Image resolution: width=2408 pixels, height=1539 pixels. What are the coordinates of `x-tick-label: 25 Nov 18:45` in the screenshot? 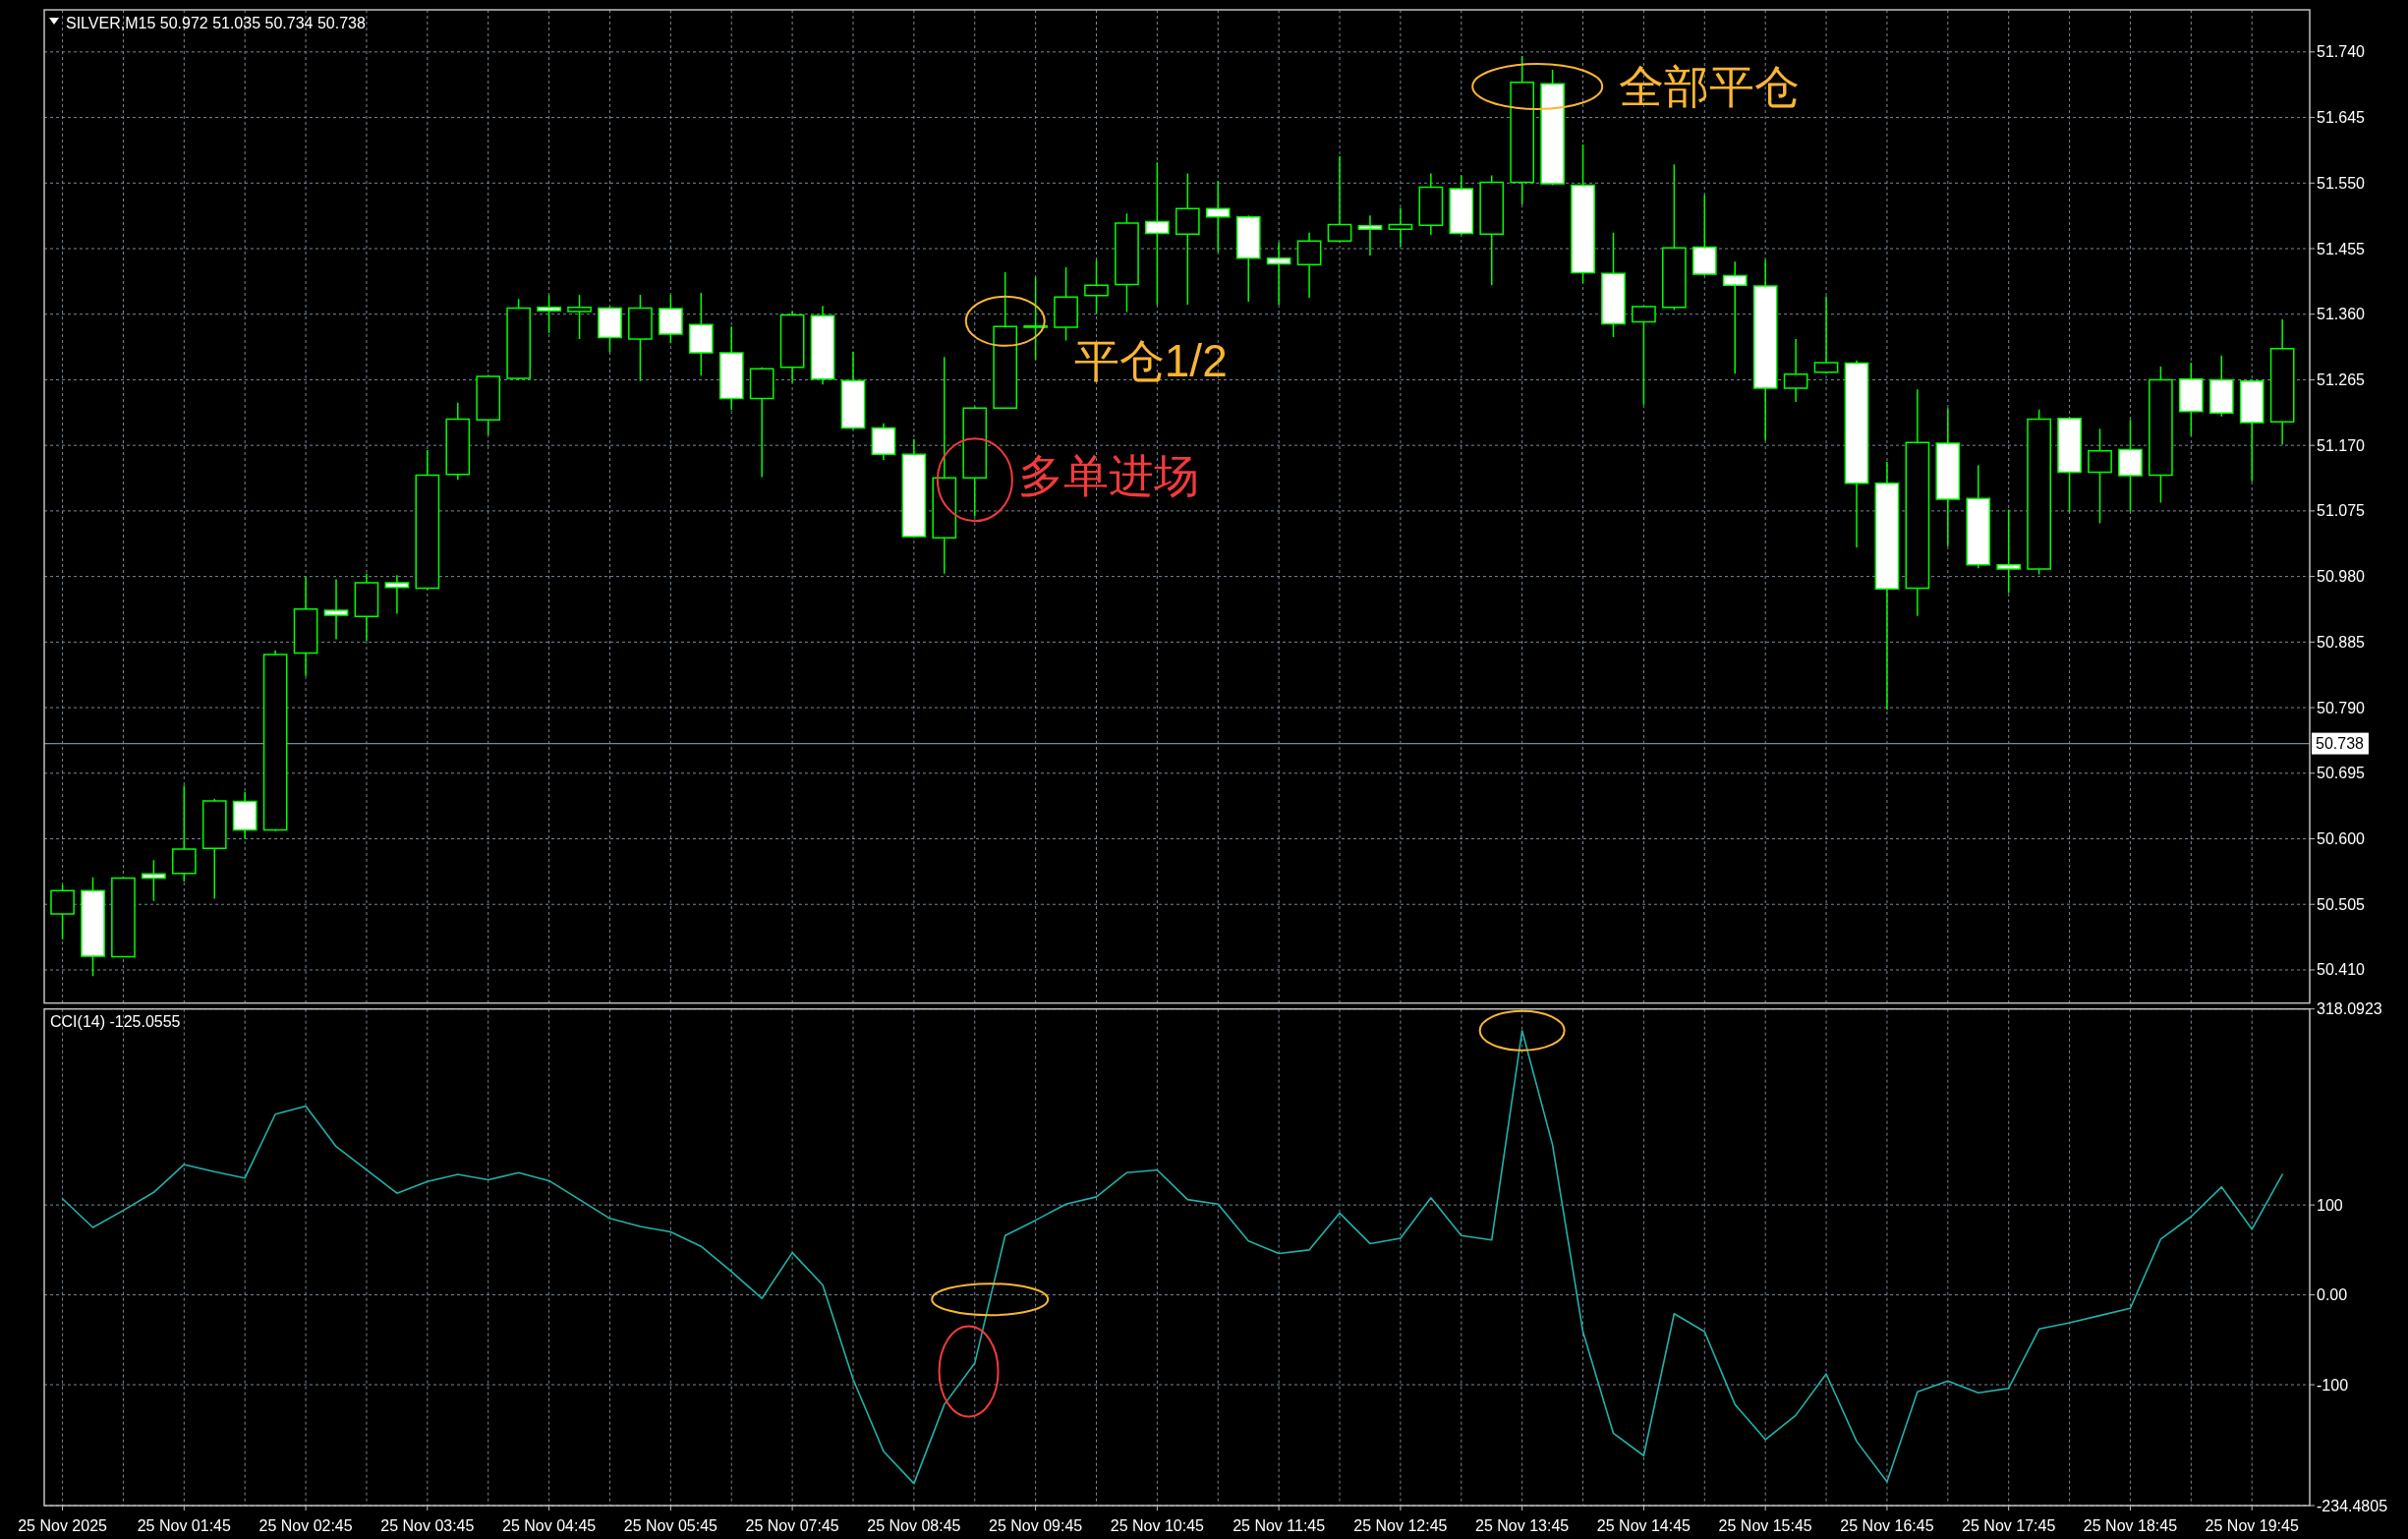 It's located at (2130, 1525).